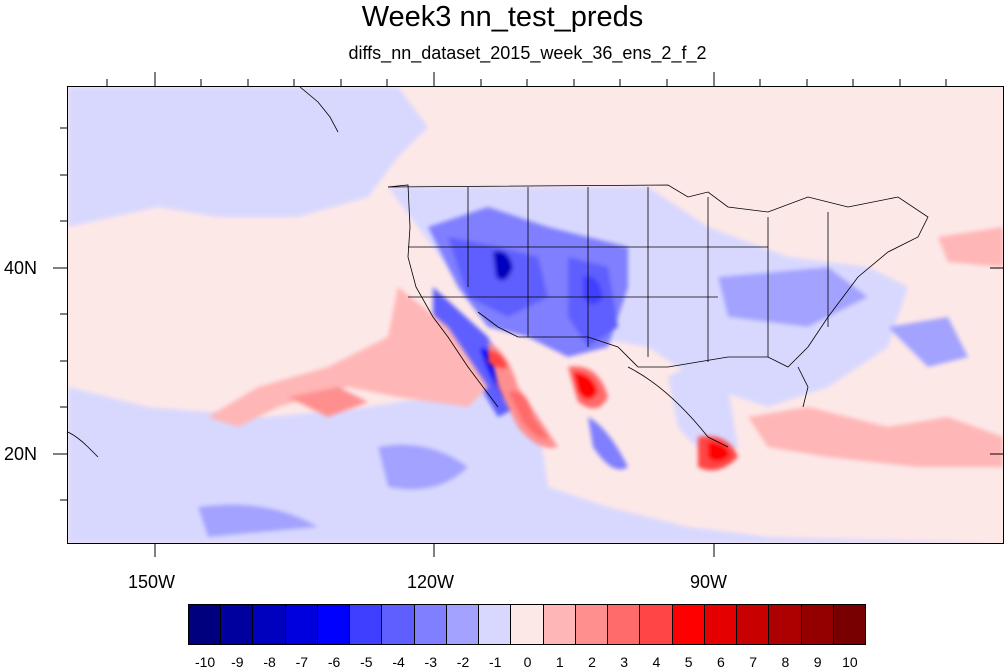 This screenshot has width=1005, height=672. Describe the element at coordinates (502, 17) in the screenshot. I see `plot-title: Week3 nn_test_preds` at that location.